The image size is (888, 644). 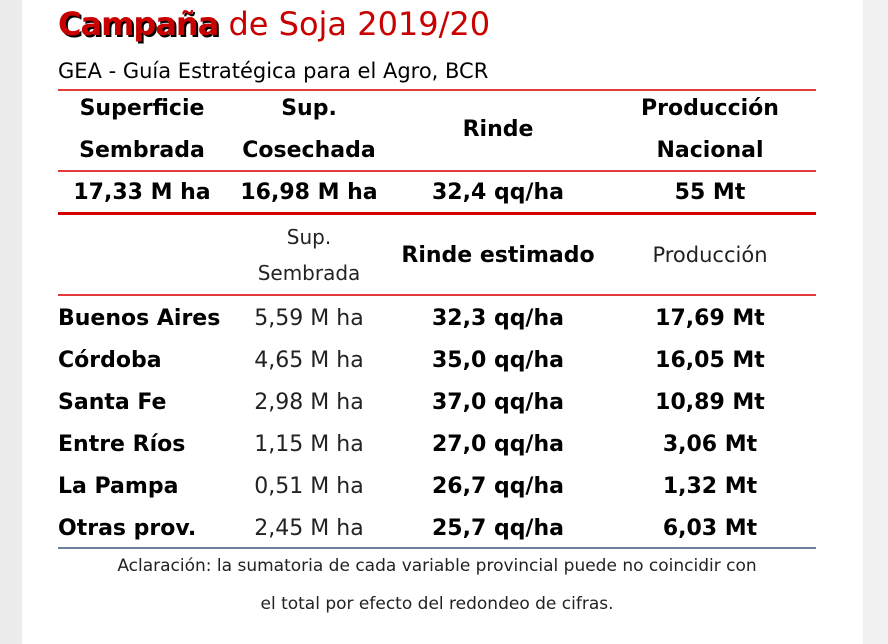 I want to click on table-row: Santa Fe 2,98 M ha 37,0 qq/ha 10,89 Mt, so click(x=437, y=402).